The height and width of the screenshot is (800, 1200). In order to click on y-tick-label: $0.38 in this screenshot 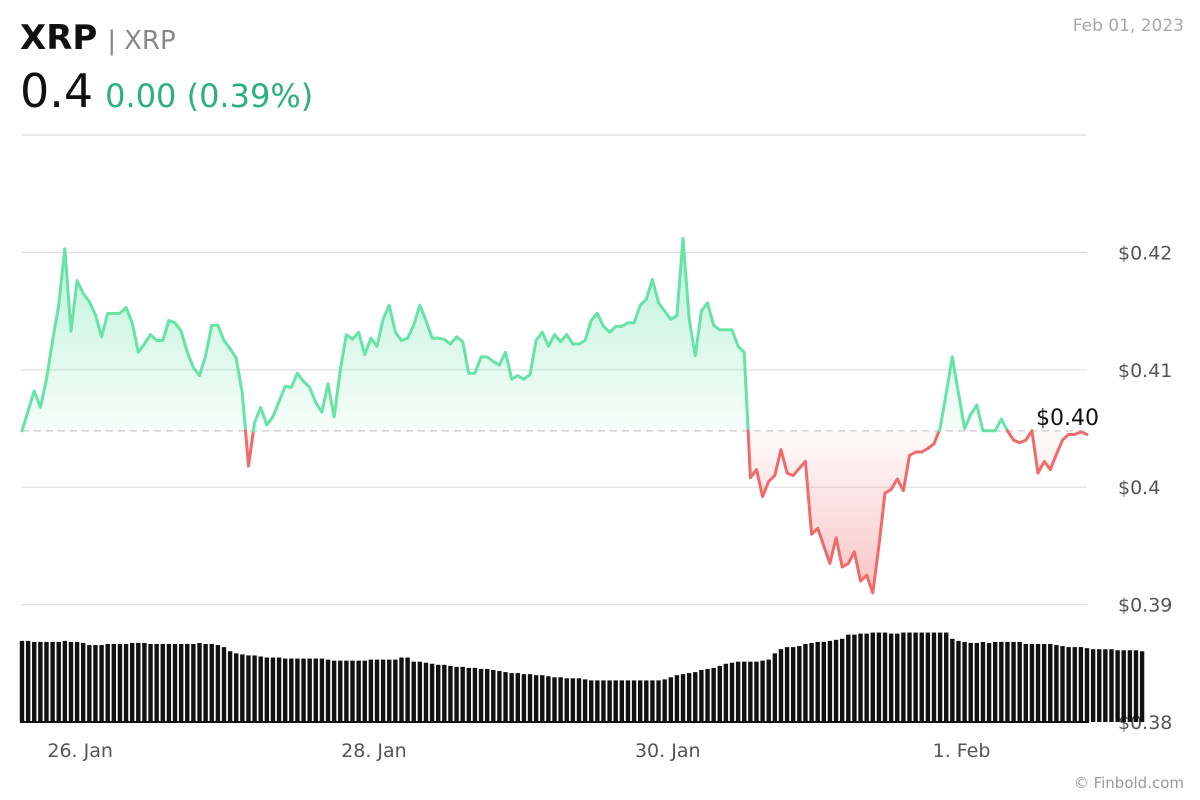, I will do `click(1145, 723)`.